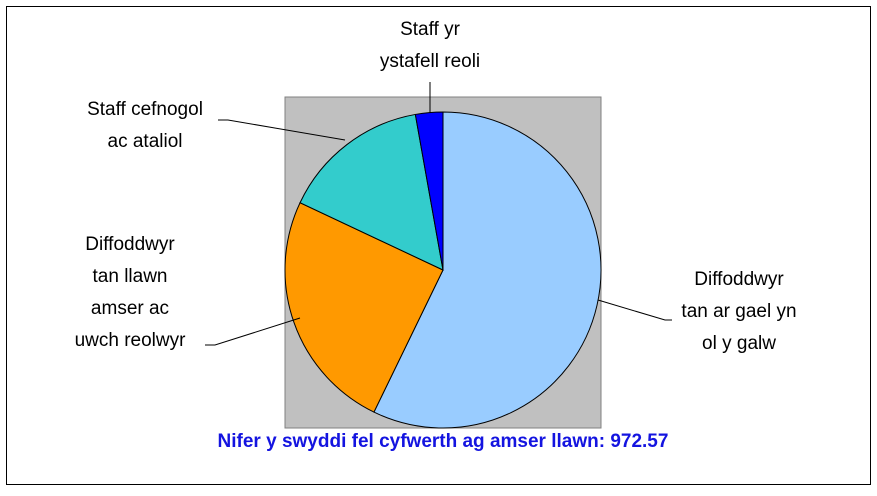 Image resolution: width=877 pixels, height=496 pixels. I want to click on slice-label: Staff cefnogol, so click(145, 109).